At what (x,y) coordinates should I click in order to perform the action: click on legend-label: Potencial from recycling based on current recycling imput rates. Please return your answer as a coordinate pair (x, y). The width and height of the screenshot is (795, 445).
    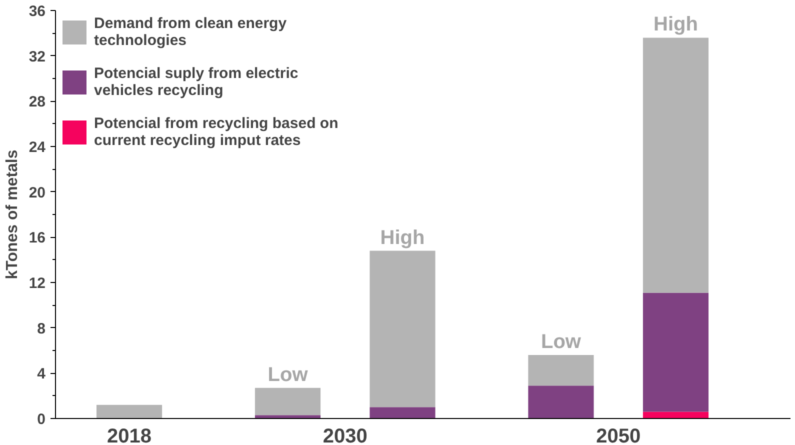
    Looking at the image, I should click on (216, 132).